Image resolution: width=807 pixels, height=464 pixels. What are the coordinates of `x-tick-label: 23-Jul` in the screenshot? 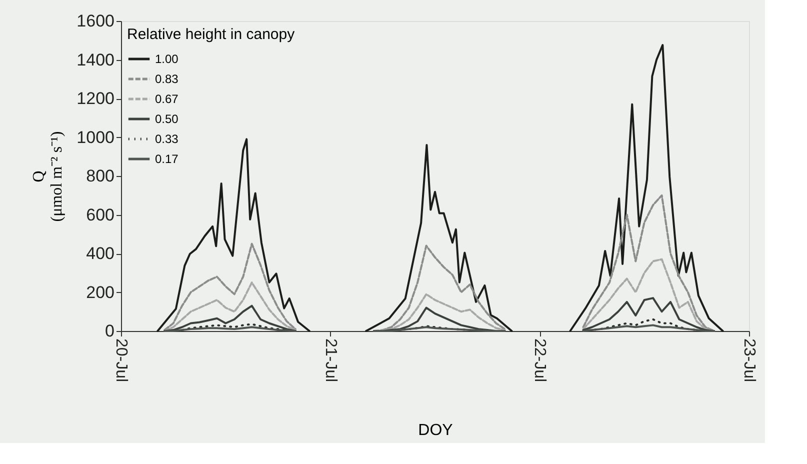 It's located at (749, 360).